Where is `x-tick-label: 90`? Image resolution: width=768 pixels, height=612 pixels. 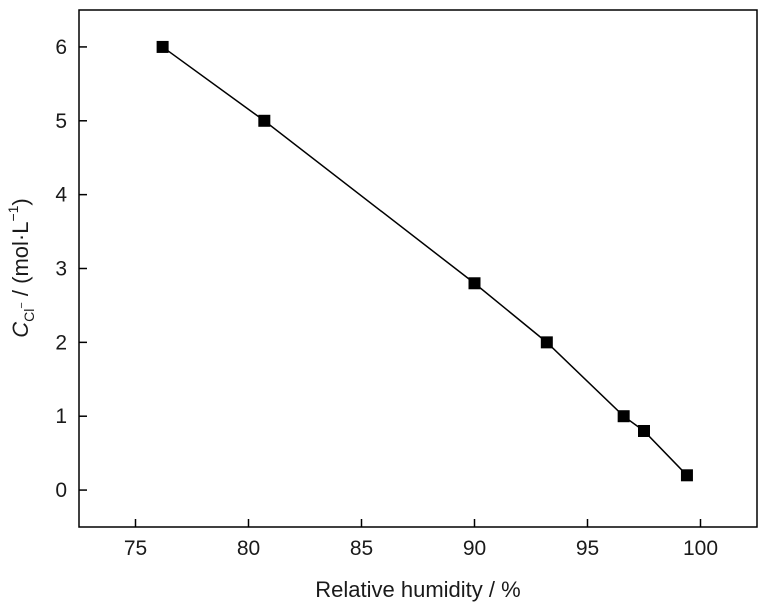 x-tick-label: 90 is located at coordinates (474, 548).